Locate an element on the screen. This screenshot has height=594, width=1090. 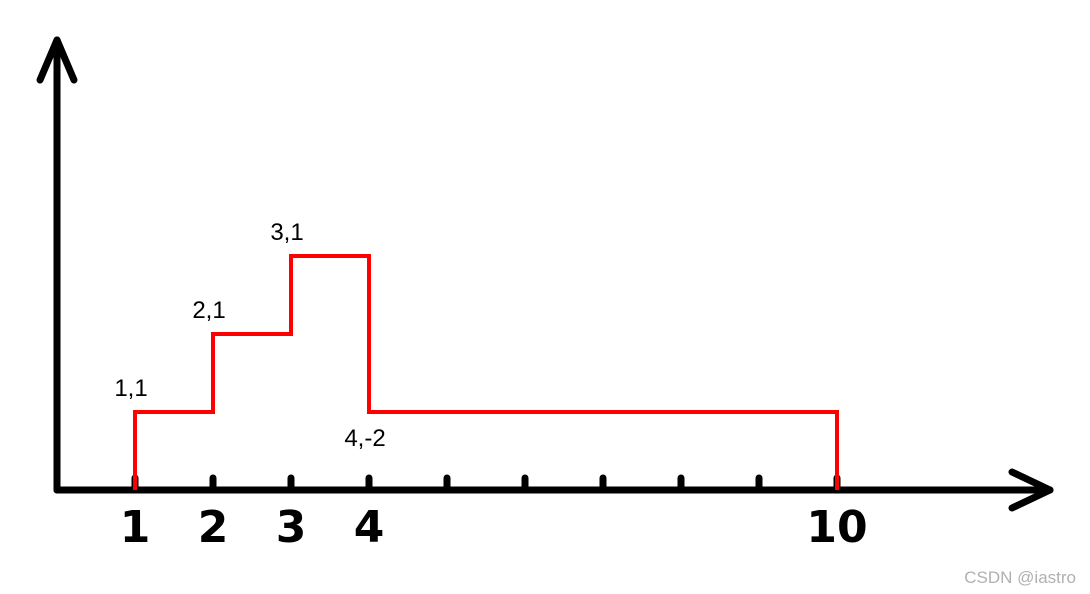
point-label: 3,1 is located at coordinates (286, 232).